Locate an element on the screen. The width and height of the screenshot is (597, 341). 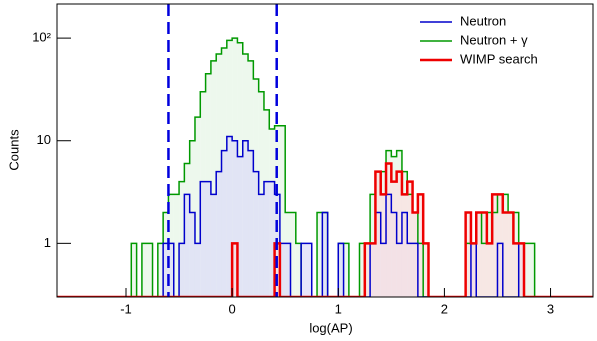
x-tick-label: 3 is located at coordinates (550, 308).